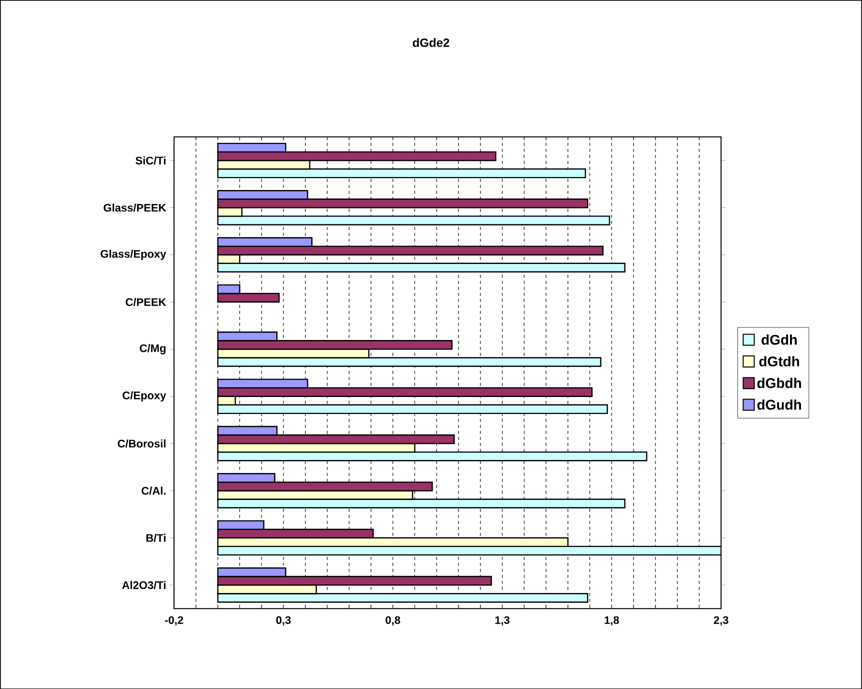  Describe the element at coordinates (721, 621) in the screenshot. I see `x-tick-label: 2,3` at that location.